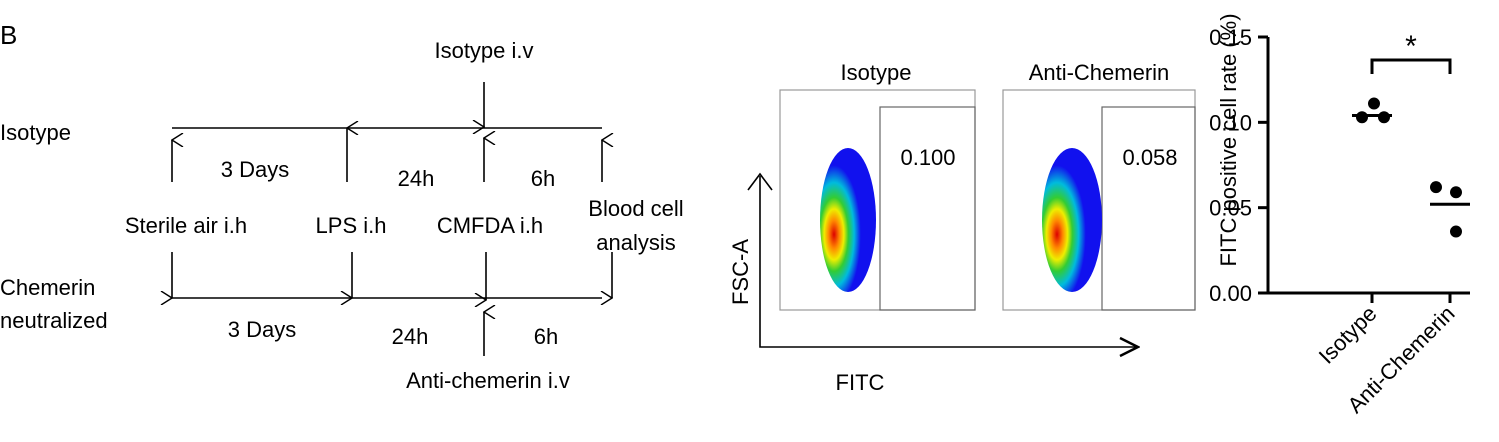 This screenshot has width=1499, height=442. Describe the element at coordinates (8, 35) in the screenshot. I see `panel-label: B` at that location.